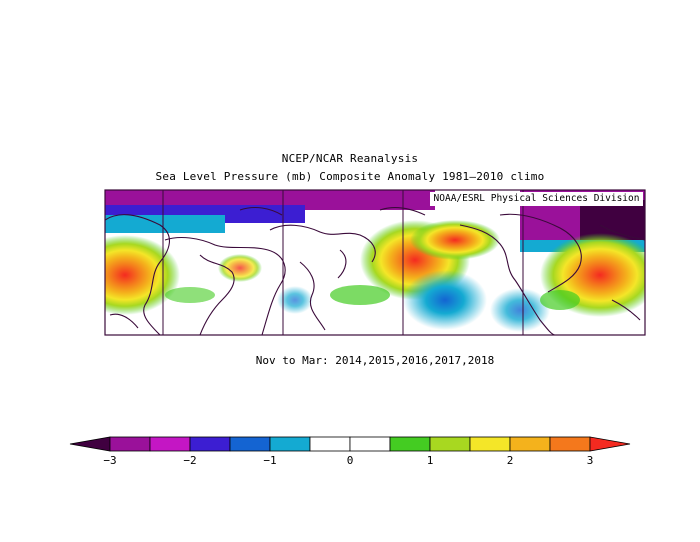 The width and height of the screenshot is (700, 542). Describe the element at coordinates (270, 460) in the screenshot. I see `colorbar-tick-label: −1` at that location.